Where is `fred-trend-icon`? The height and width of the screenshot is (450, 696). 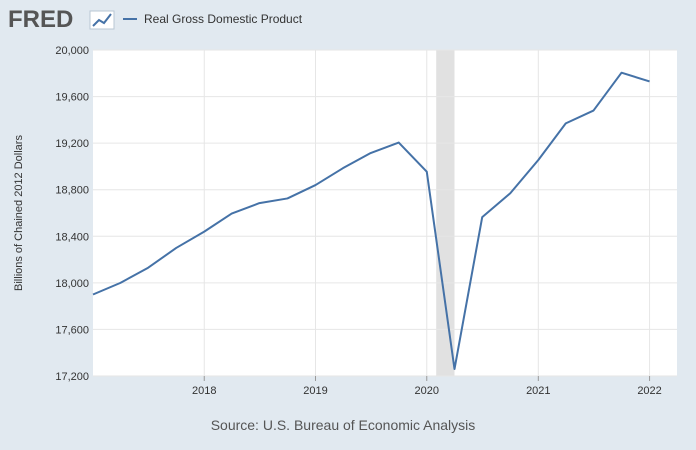
fred-trend-icon is located at coordinates (102, 20).